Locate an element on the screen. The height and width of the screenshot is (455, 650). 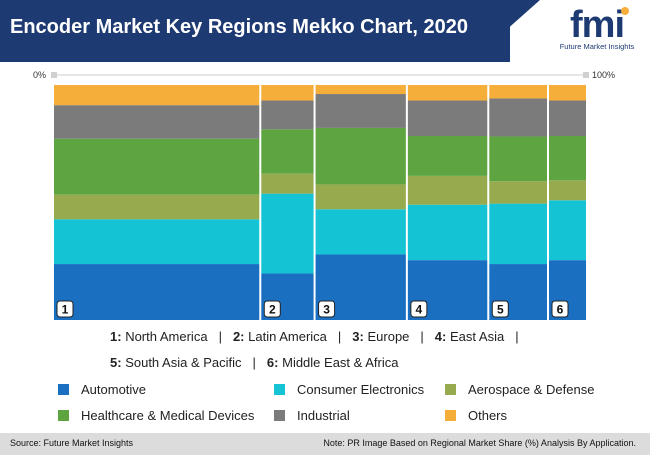
axis-right-label: 100% is located at coordinates (604, 75).